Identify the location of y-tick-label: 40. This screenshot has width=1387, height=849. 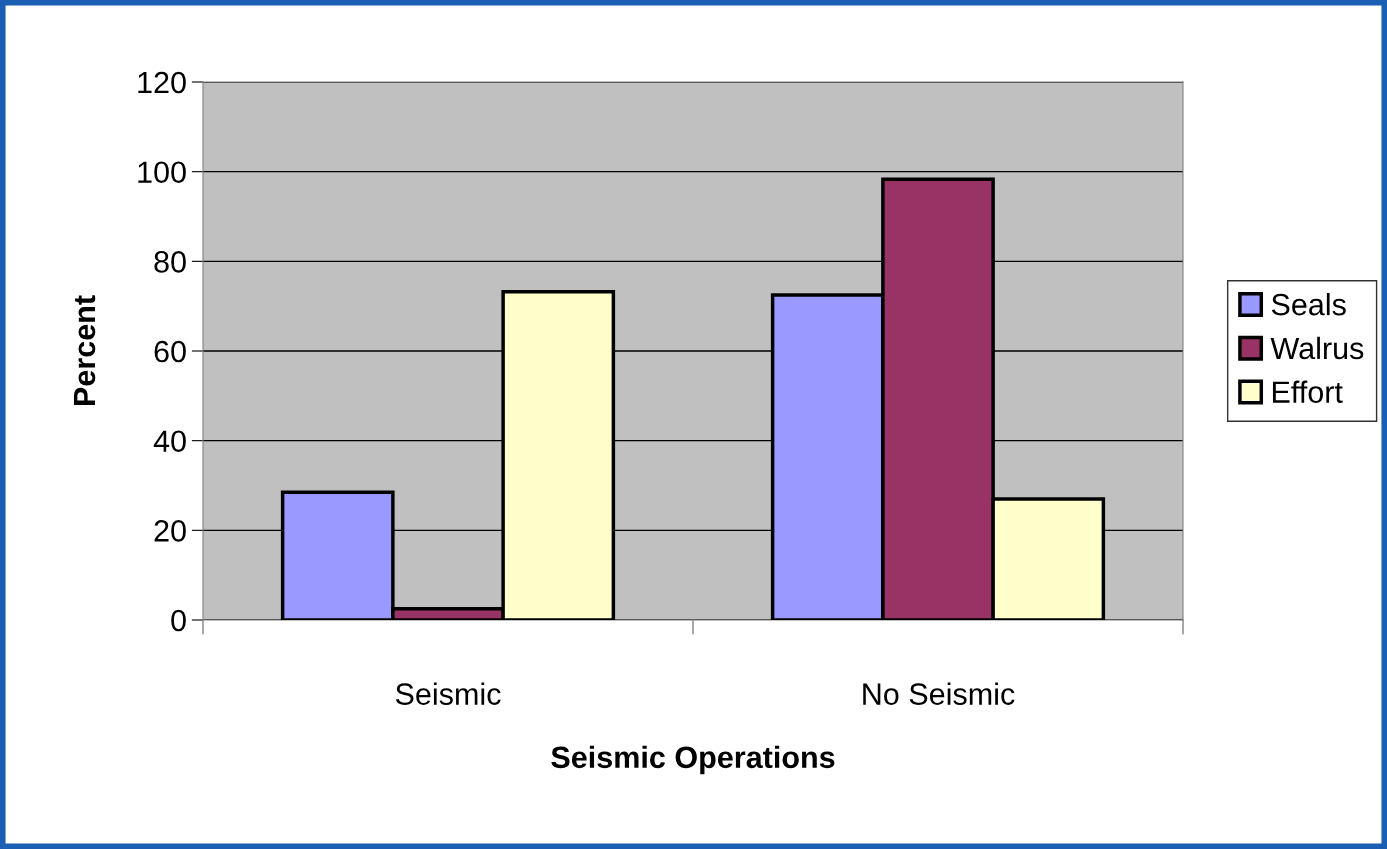
(169, 441).